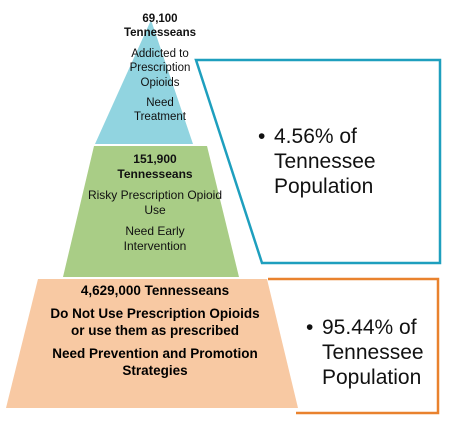 The width and height of the screenshot is (459, 428). I want to click on bottom-tier-need: Need Prevention and Promotion Strategies, so click(155, 361).